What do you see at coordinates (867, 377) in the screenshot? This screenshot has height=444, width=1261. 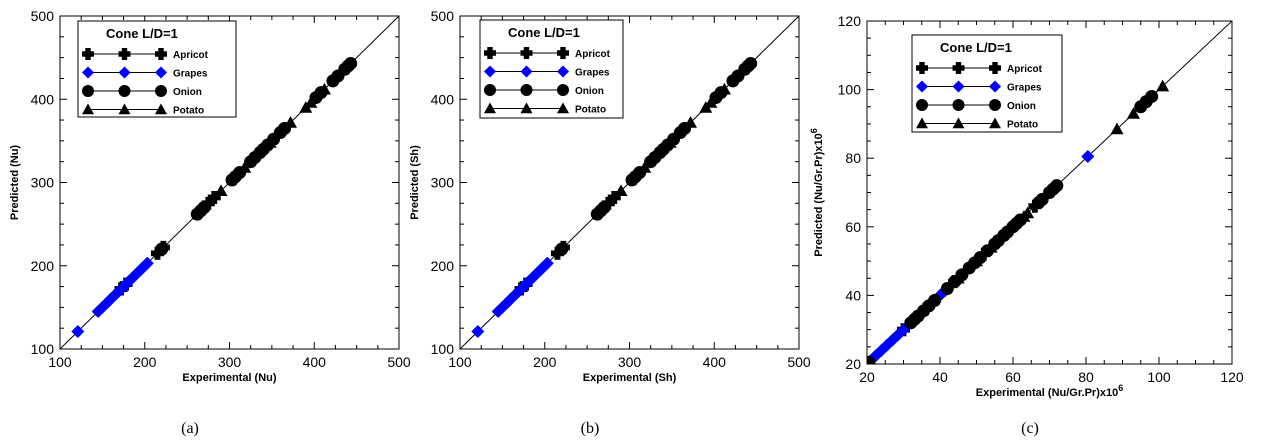 I see `x-tick-label: 20` at bounding box center [867, 377].